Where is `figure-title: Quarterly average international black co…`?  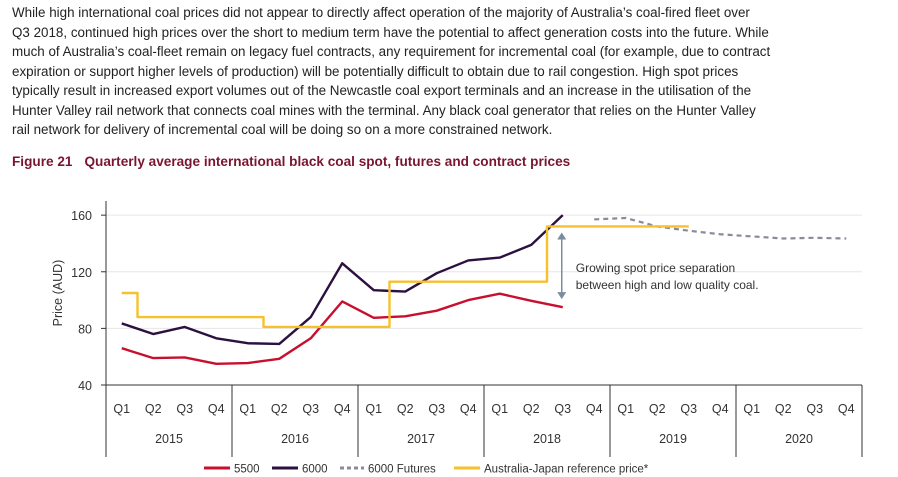 figure-title: Quarterly average international black co… is located at coordinates (327, 161).